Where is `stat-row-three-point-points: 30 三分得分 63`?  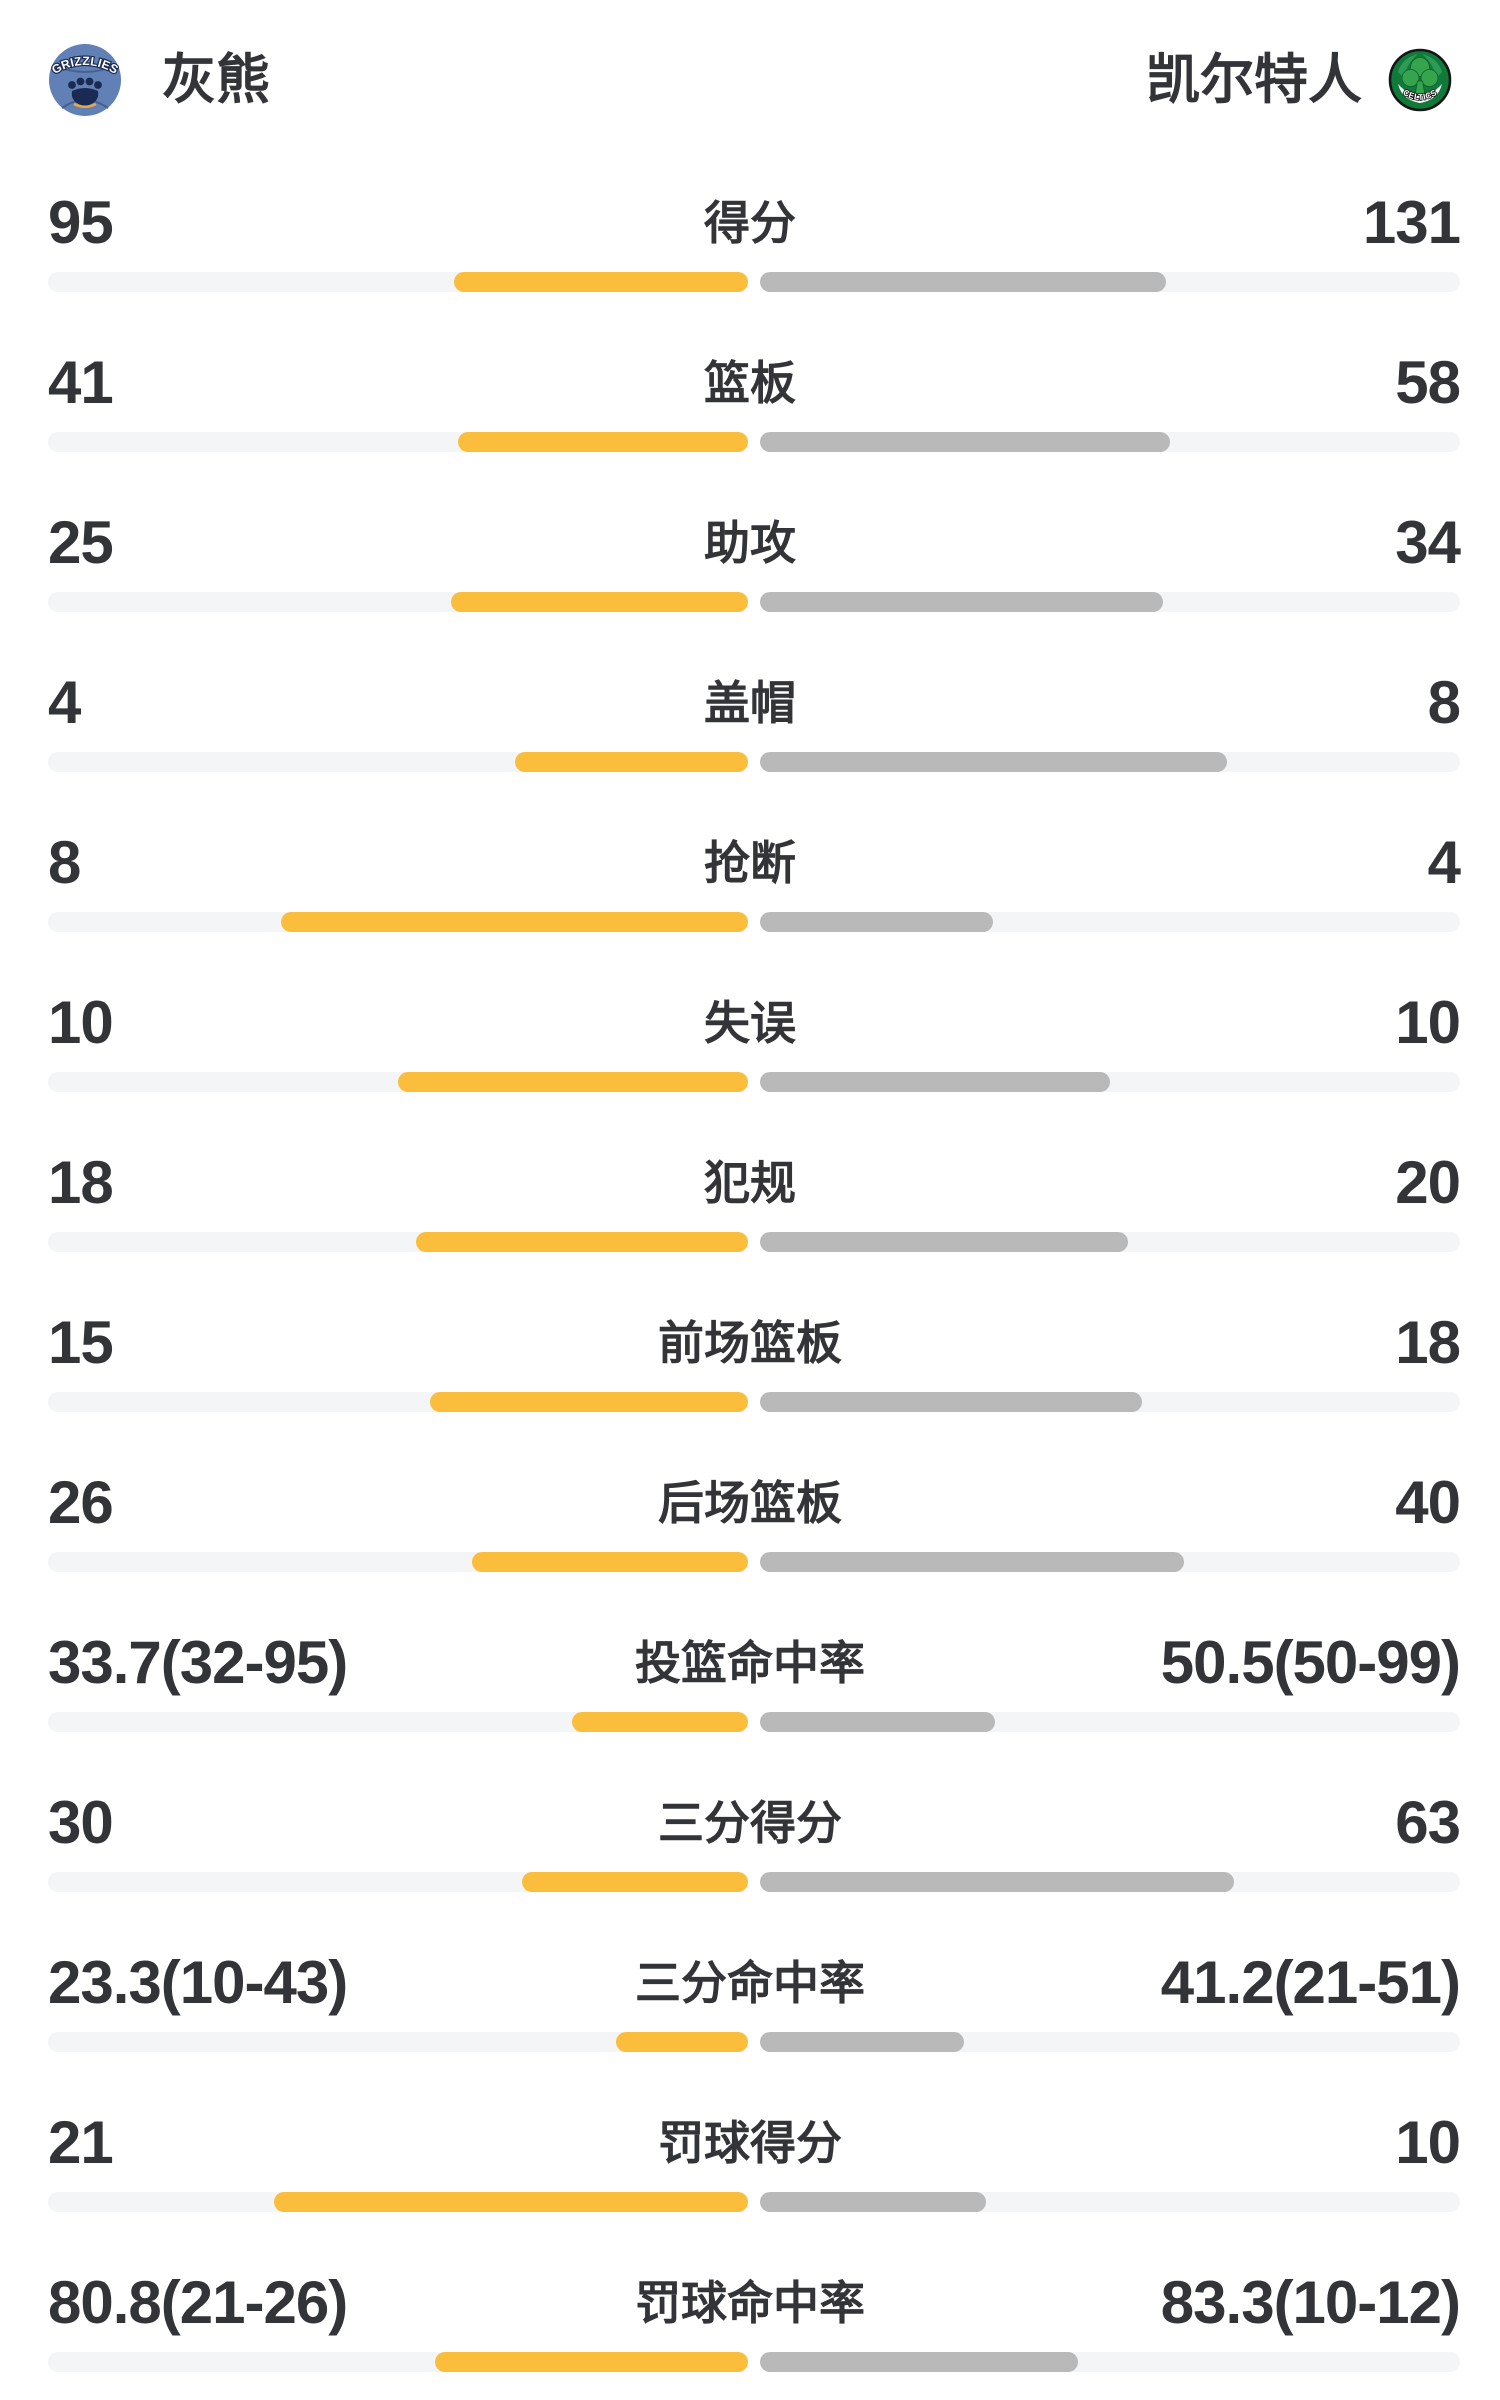 stat-row-three-point-points: 30 三分得分 63 is located at coordinates (750, 1840).